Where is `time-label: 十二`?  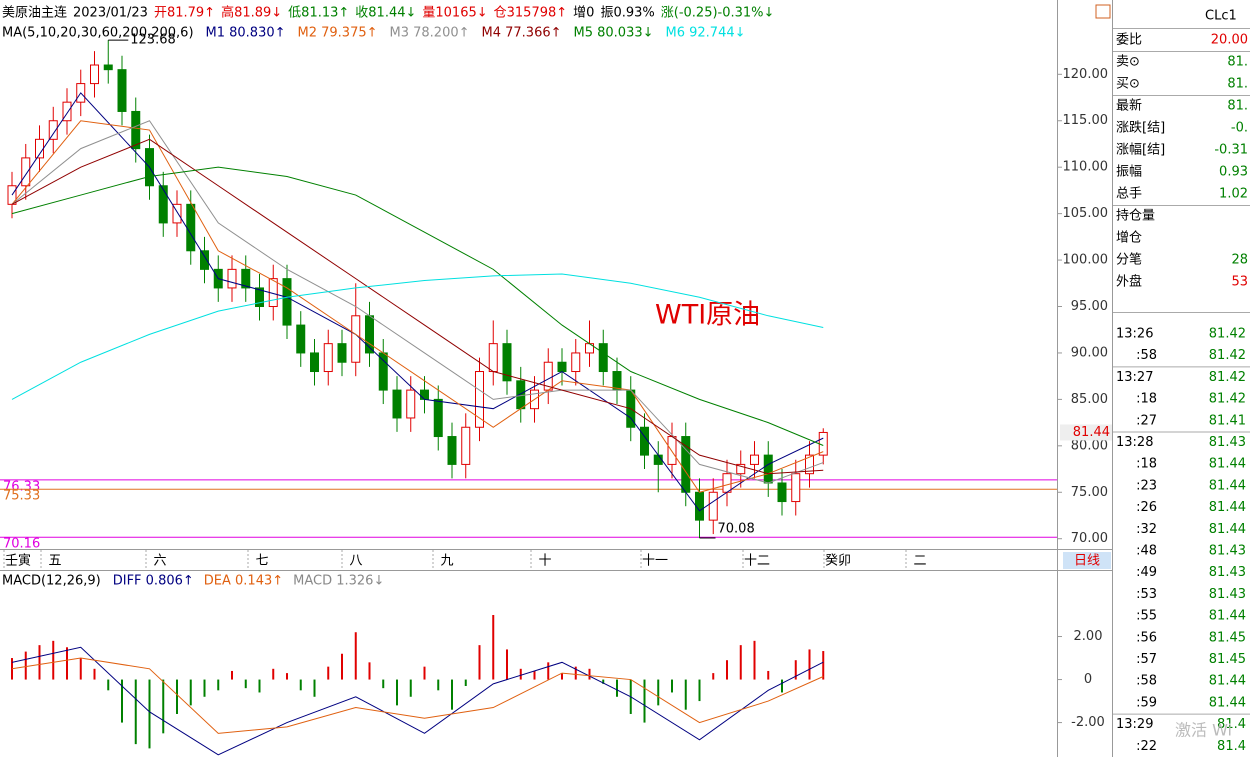
time-label: 十二 is located at coordinates (757, 561).